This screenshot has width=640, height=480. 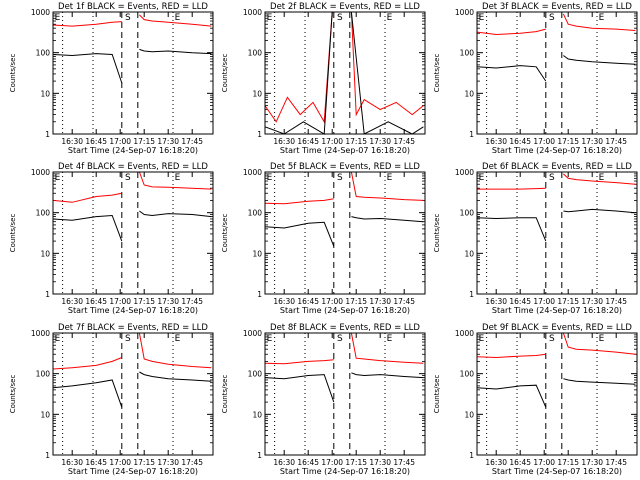 I want to click on panel-title: Det 3f BLACK = Events, RED = LLD, so click(x=557, y=7).